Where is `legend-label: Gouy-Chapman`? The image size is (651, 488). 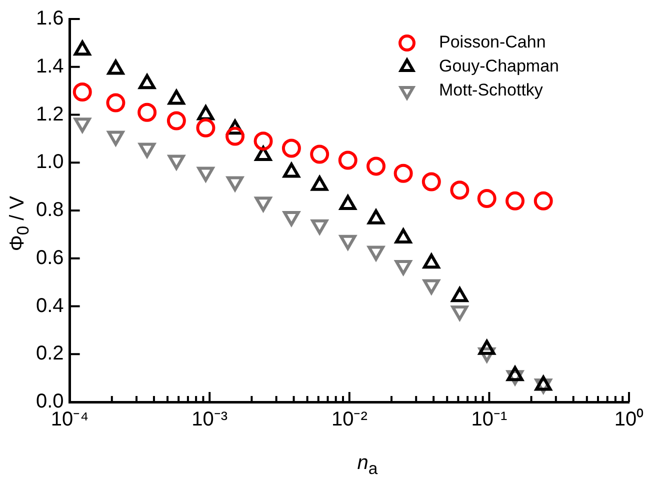
legend-label: Gouy-Chapman is located at coordinates (499, 66).